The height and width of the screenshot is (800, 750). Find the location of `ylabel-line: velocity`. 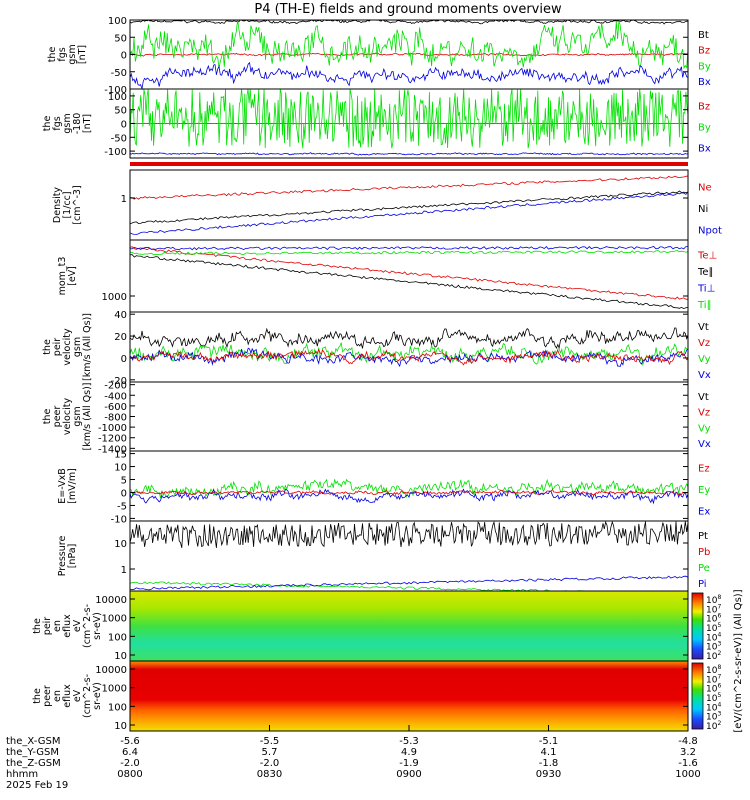

ylabel-line: velocity is located at coordinates (67, 347).